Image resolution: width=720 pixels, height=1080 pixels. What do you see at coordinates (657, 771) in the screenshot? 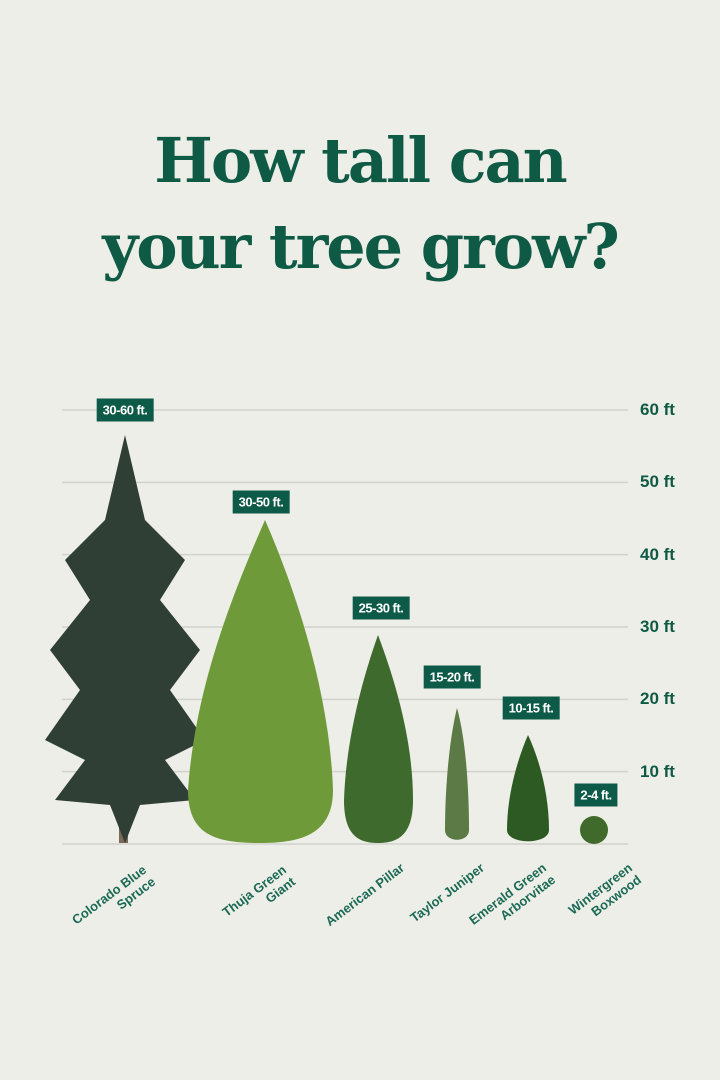
I see `y-tick-label: 10 ft` at bounding box center [657, 771].